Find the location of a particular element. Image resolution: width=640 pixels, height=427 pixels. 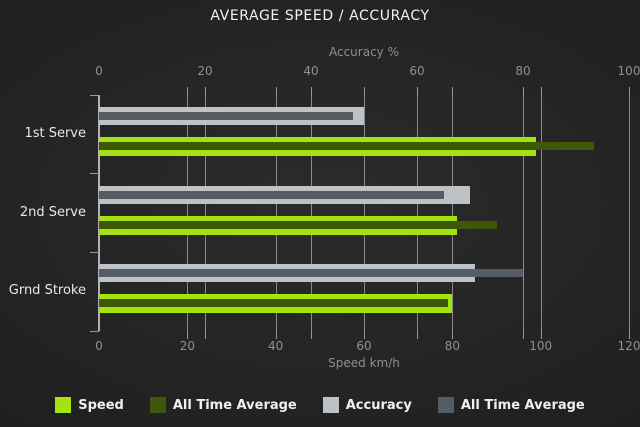

chart-title: AVERAGE SPEED / ACCURACY is located at coordinates (320, 16).